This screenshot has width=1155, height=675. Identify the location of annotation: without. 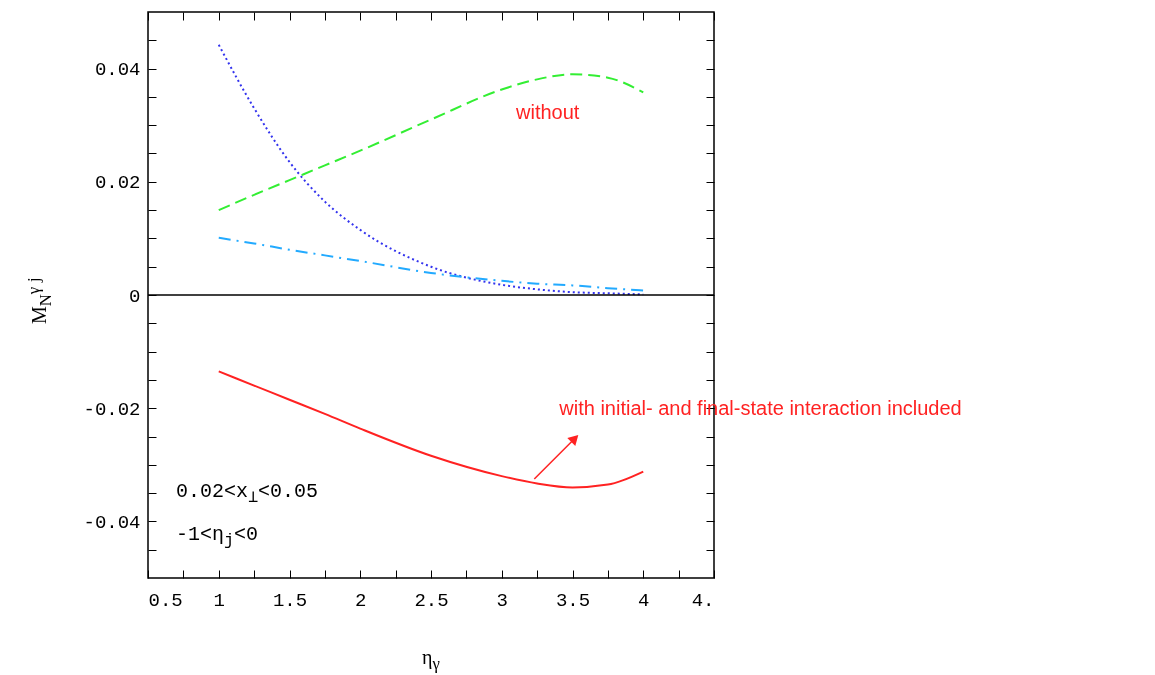
(548, 112).